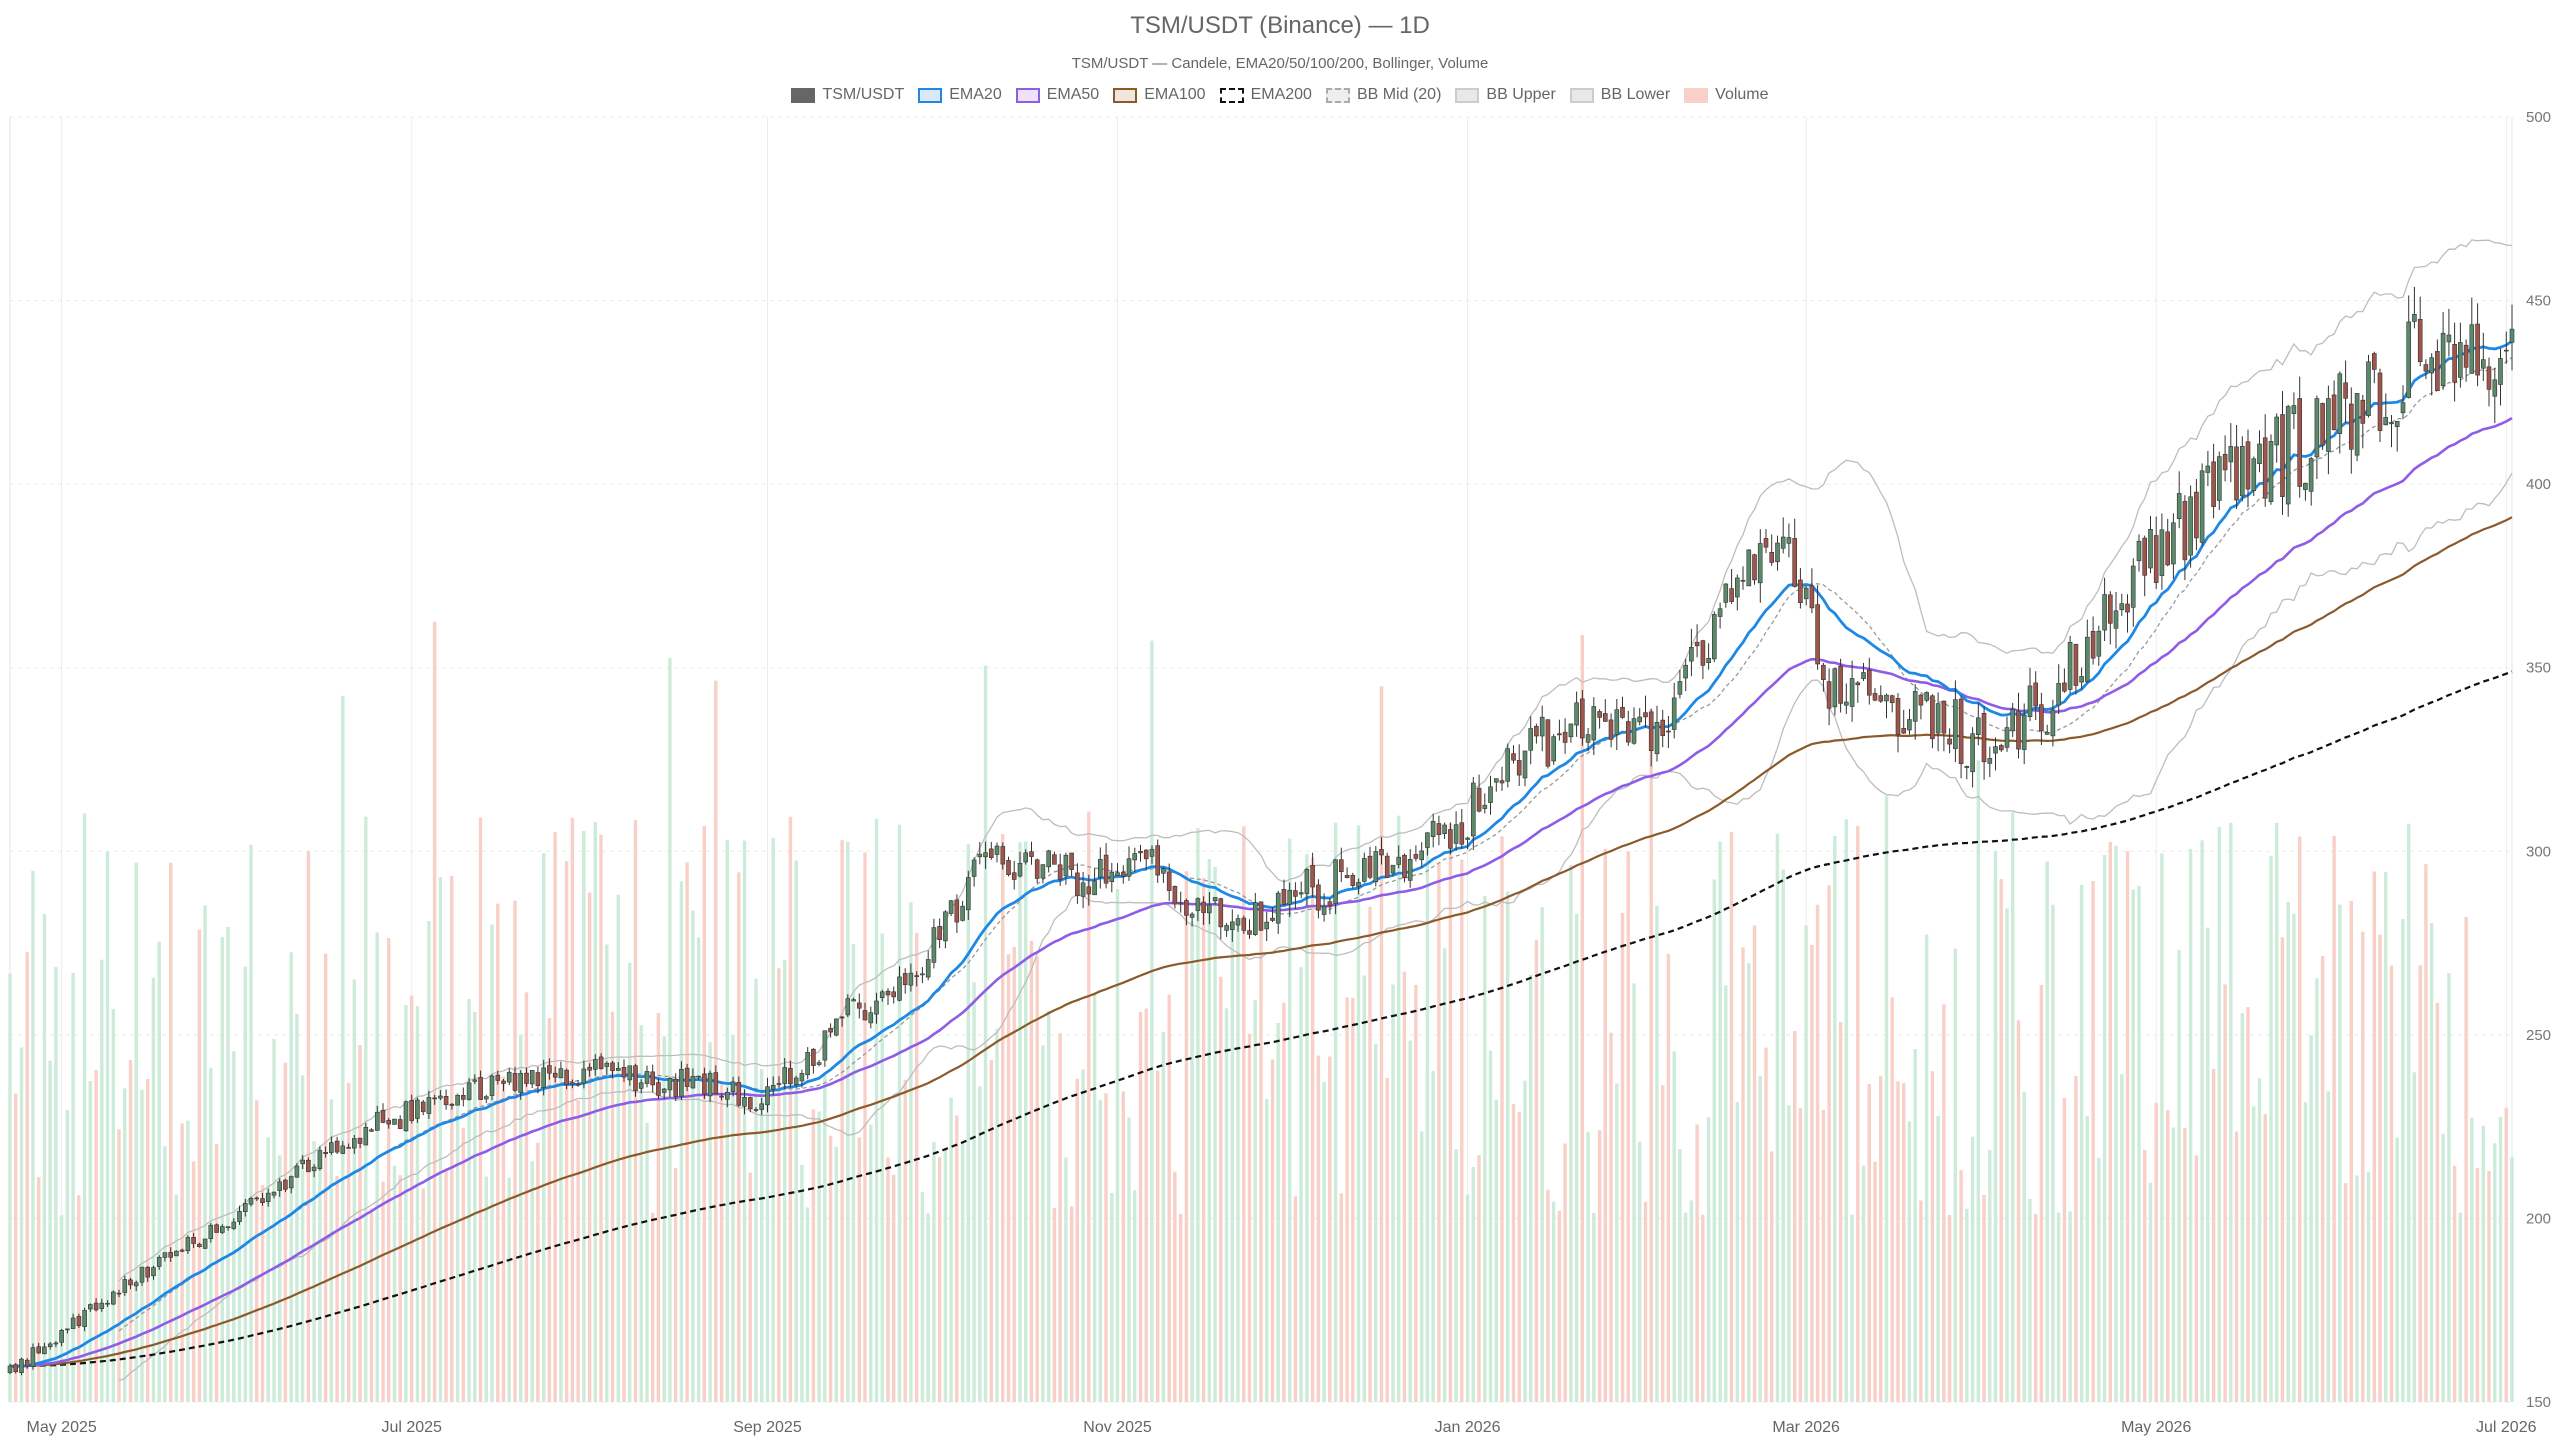  I want to click on legend-item-tsm-usdt: TSM/USDT, so click(847, 95).